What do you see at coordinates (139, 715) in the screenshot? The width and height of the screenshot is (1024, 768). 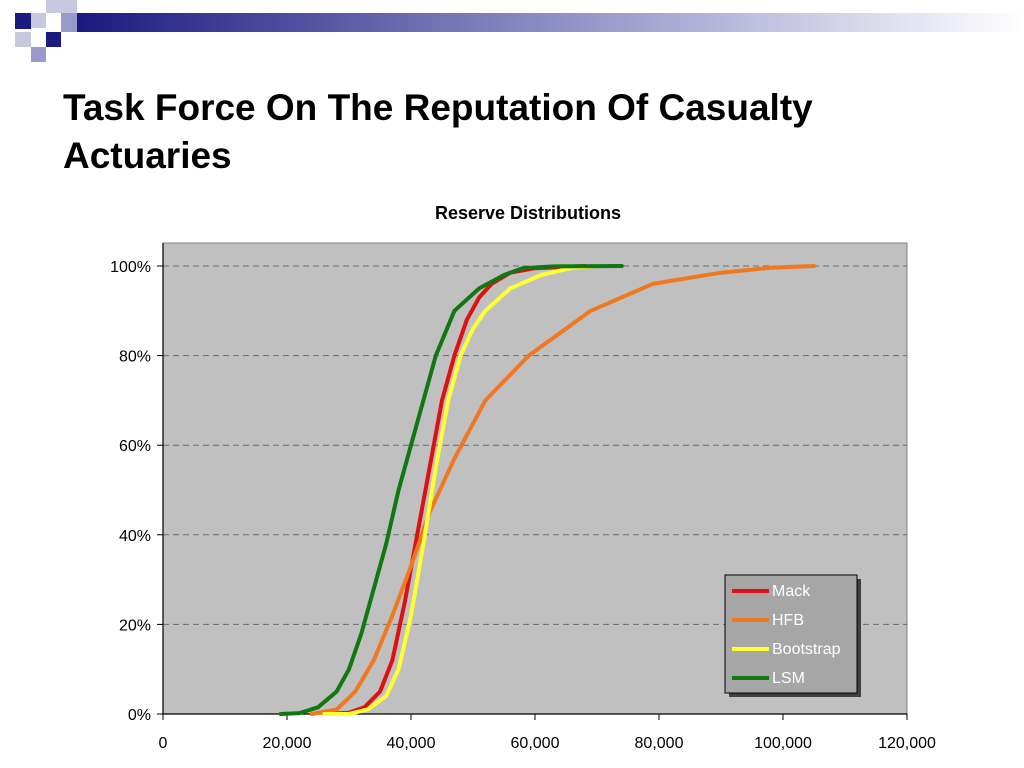 I see `y-tick-label: 0%` at bounding box center [139, 715].